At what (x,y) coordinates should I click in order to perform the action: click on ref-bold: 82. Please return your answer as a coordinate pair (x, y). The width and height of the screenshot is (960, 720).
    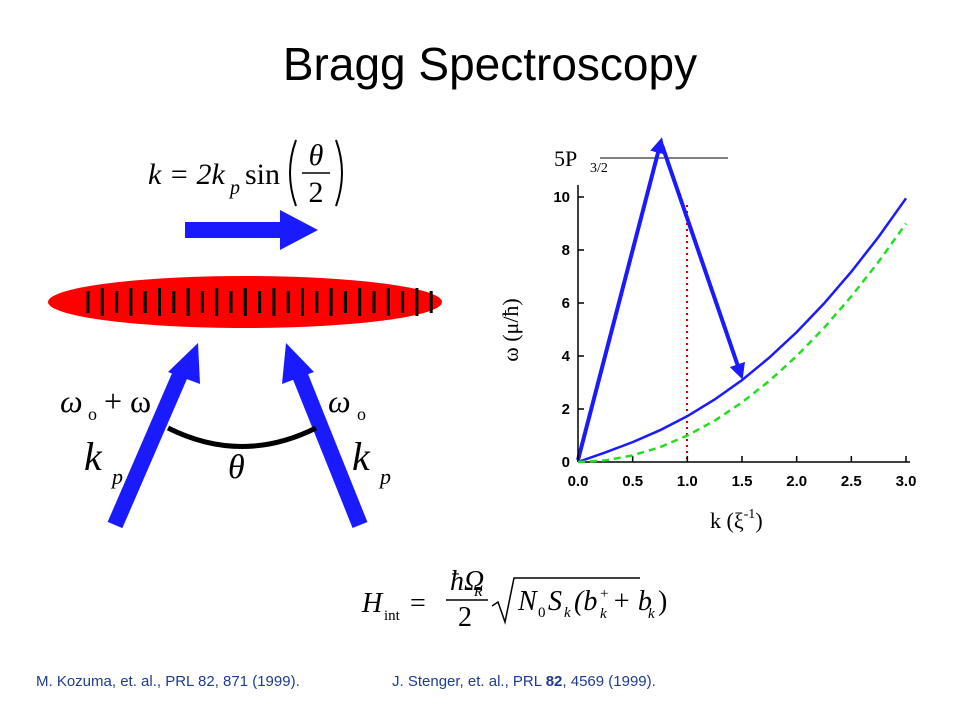
    Looking at the image, I should click on (554, 681).